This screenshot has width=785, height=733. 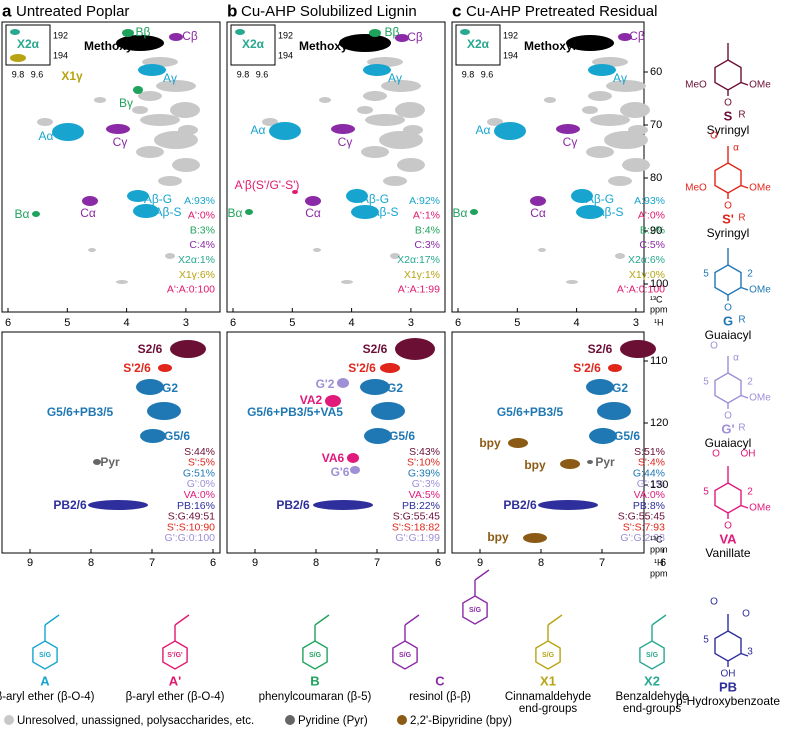 What do you see at coordinates (456, 10) in the screenshot?
I see `panel-letter: c` at bounding box center [456, 10].